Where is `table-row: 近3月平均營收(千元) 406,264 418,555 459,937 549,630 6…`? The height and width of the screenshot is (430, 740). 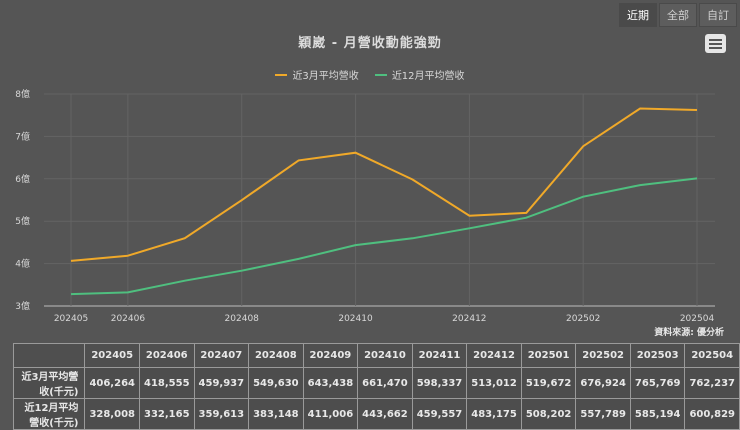
table-row: 近3月平均營收(千元) 406,264 418,555 459,937 549,630 6… is located at coordinates (376, 383).